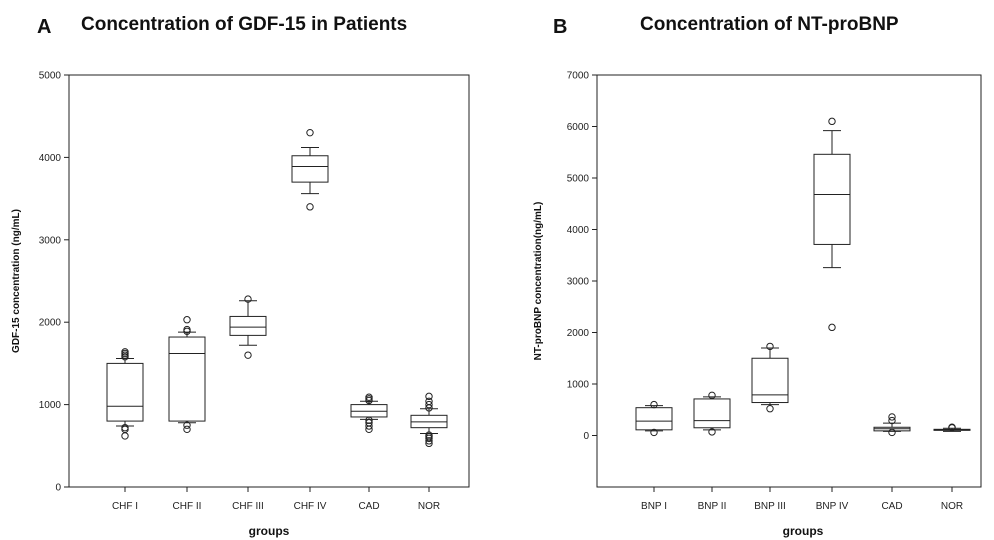 This screenshot has height=540, width=994. Describe the element at coordinates (832, 506) in the screenshot. I see `x-tick-label-b-3: BNP IV` at that location.